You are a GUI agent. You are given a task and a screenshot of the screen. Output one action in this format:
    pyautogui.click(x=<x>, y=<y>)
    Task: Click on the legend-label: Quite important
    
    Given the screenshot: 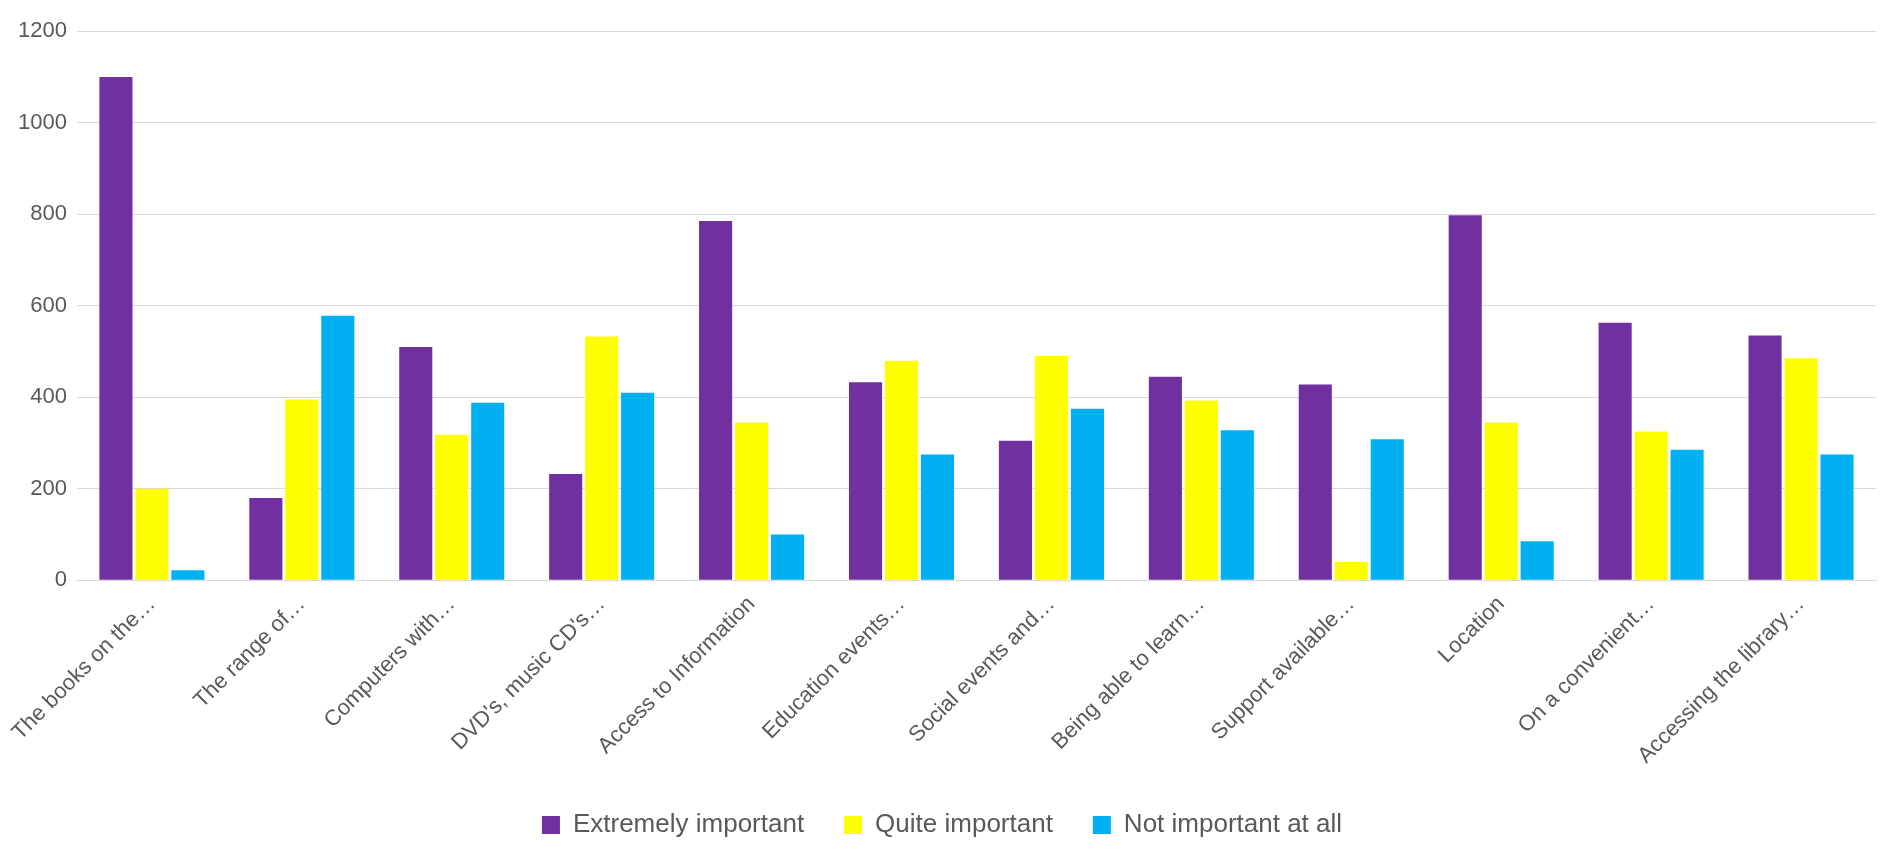 What is the action you would take?
    pyautogui.click(x=964, y=823)
    